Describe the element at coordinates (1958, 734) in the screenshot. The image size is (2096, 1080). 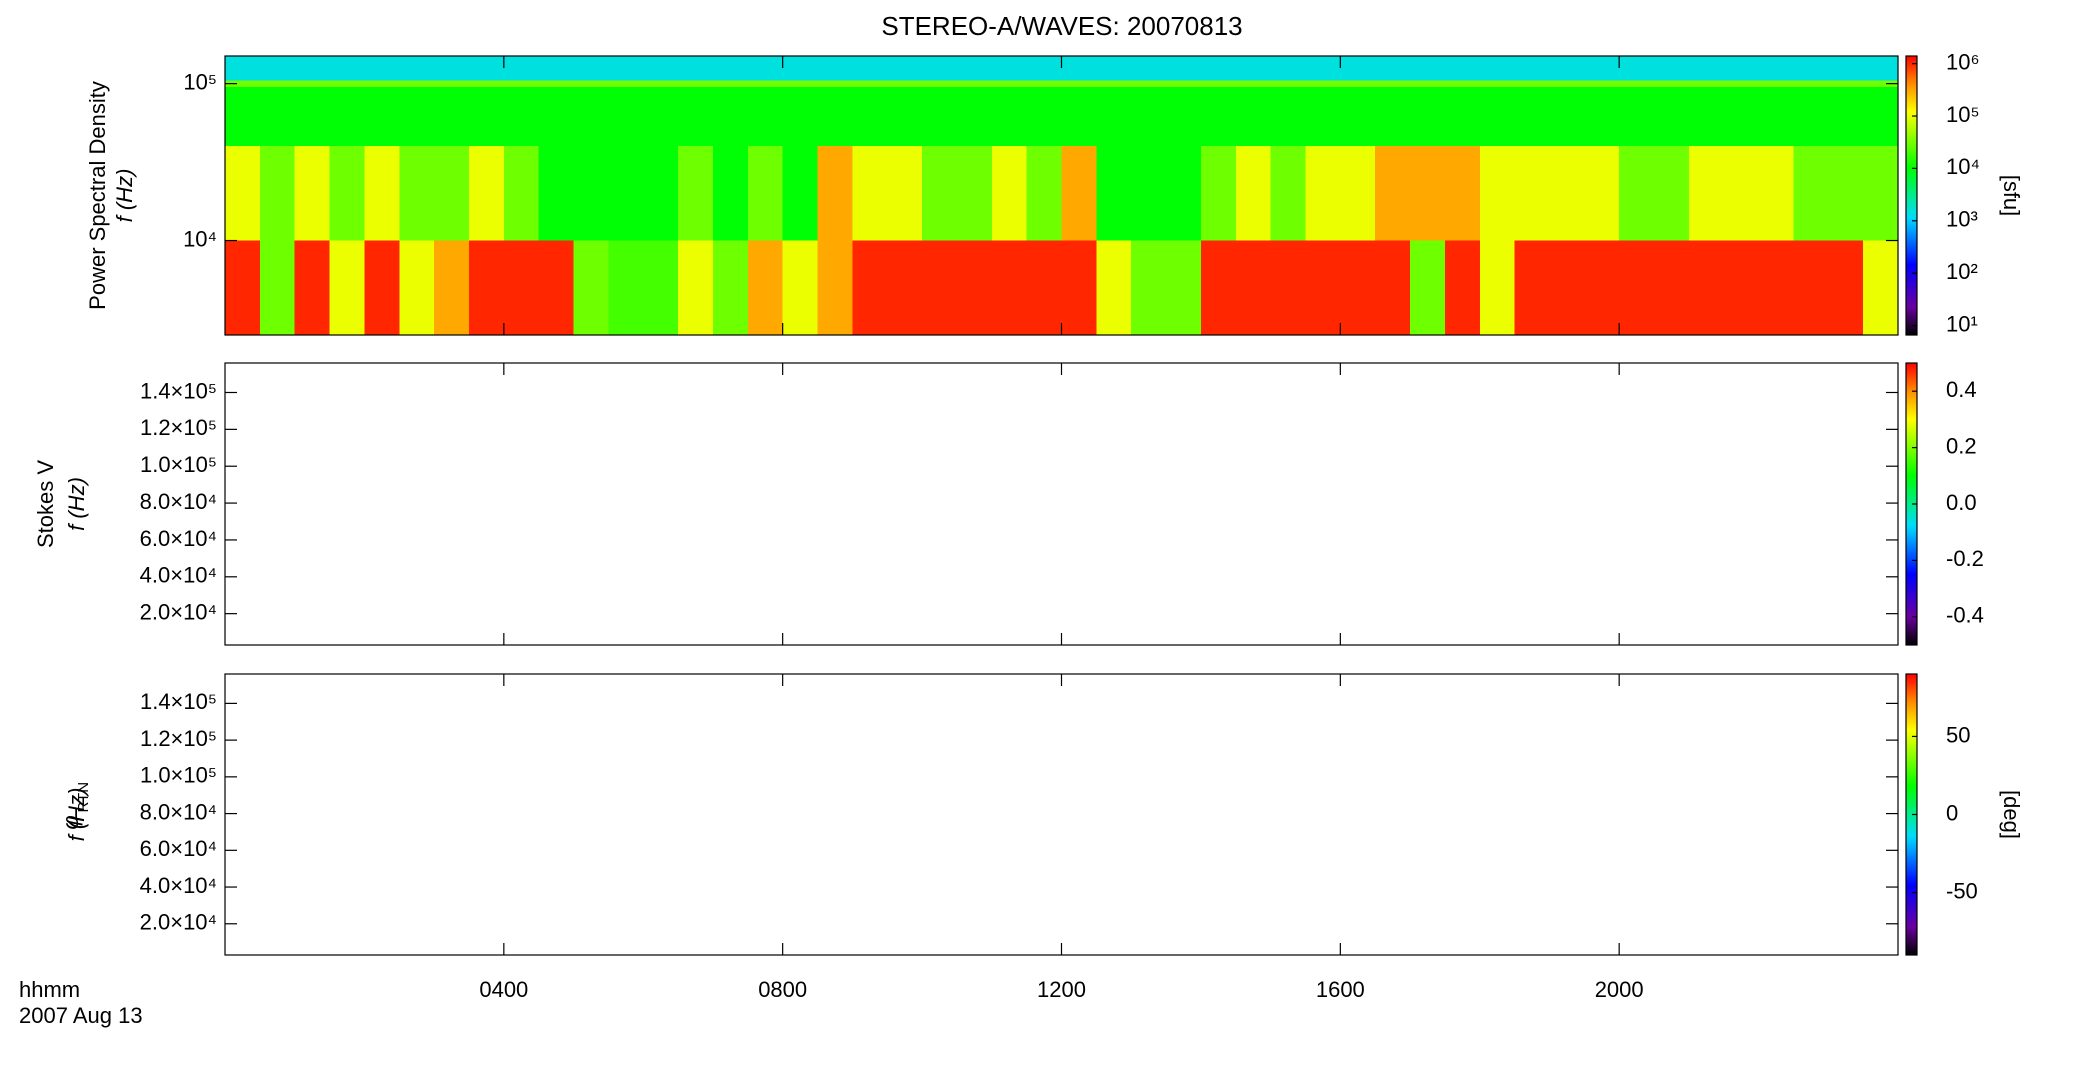
I see `colorbar-tick-label: 50` at that location.